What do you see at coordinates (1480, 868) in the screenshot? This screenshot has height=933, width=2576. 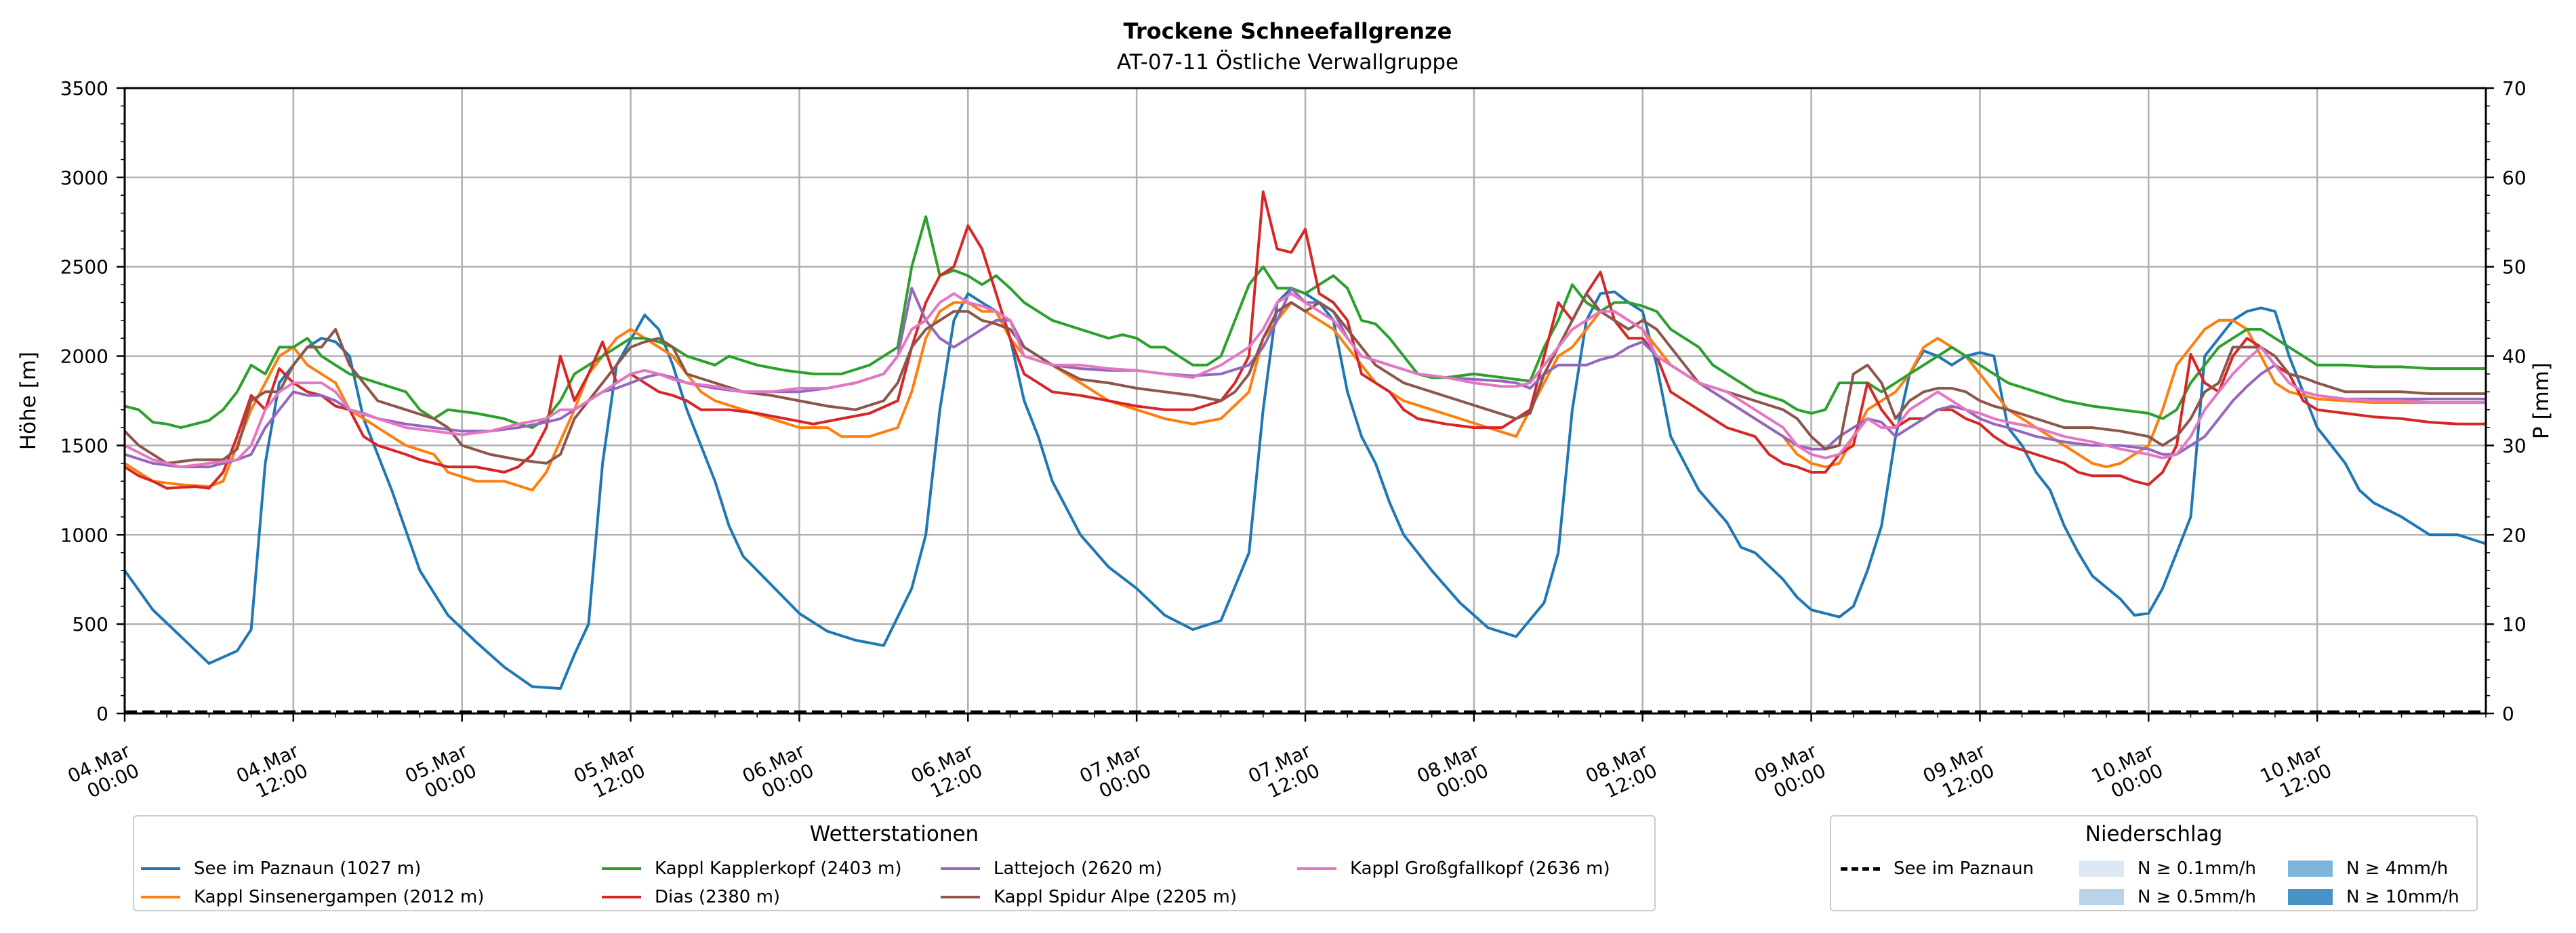 I see `legend-station-label: Kappl Großgfallkopf (2636 m)` at bounding box center [1480, 868].